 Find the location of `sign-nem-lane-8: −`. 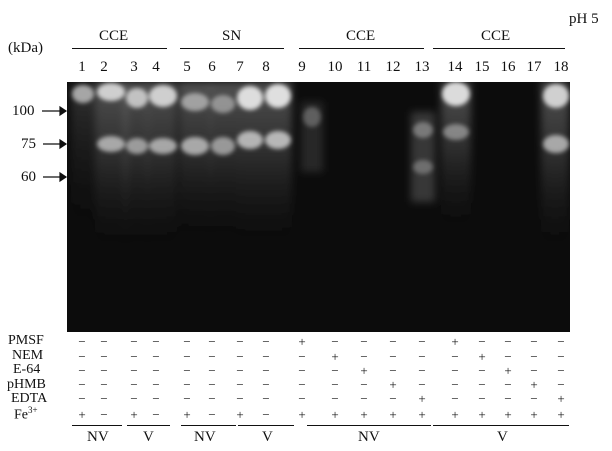

sign-nem-lane-8: − is located at coordinates (266, 356).